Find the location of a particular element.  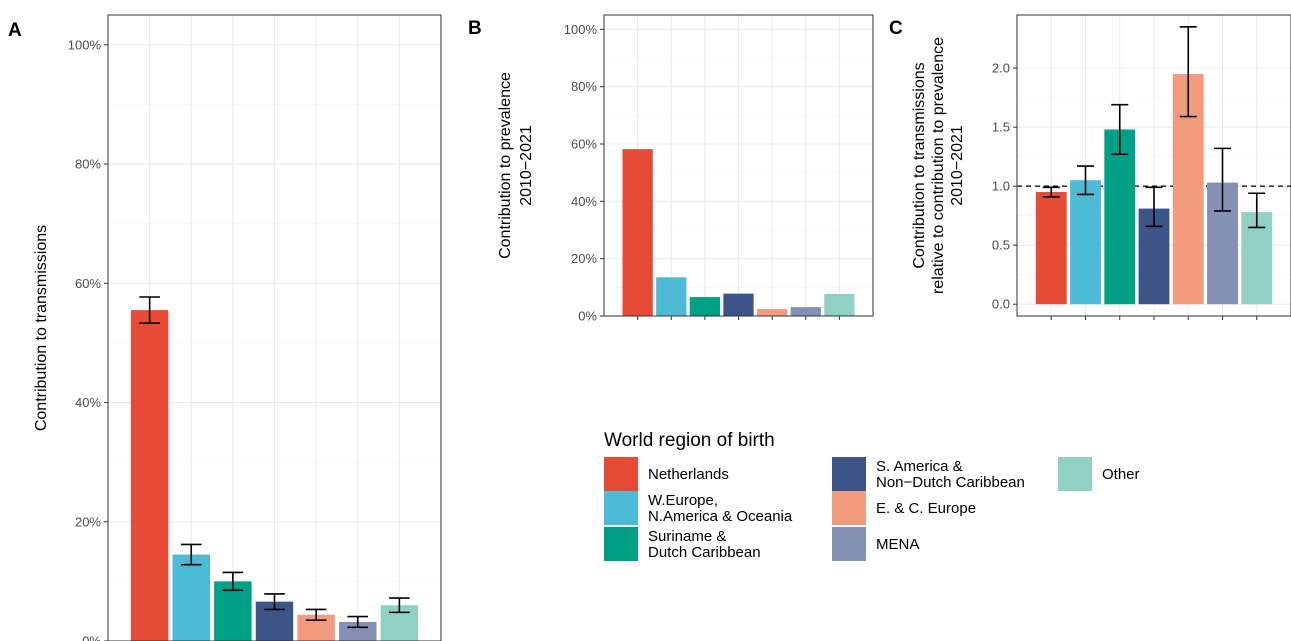

legend-label: E. & C. Europe is located at coordinates (926, 508).